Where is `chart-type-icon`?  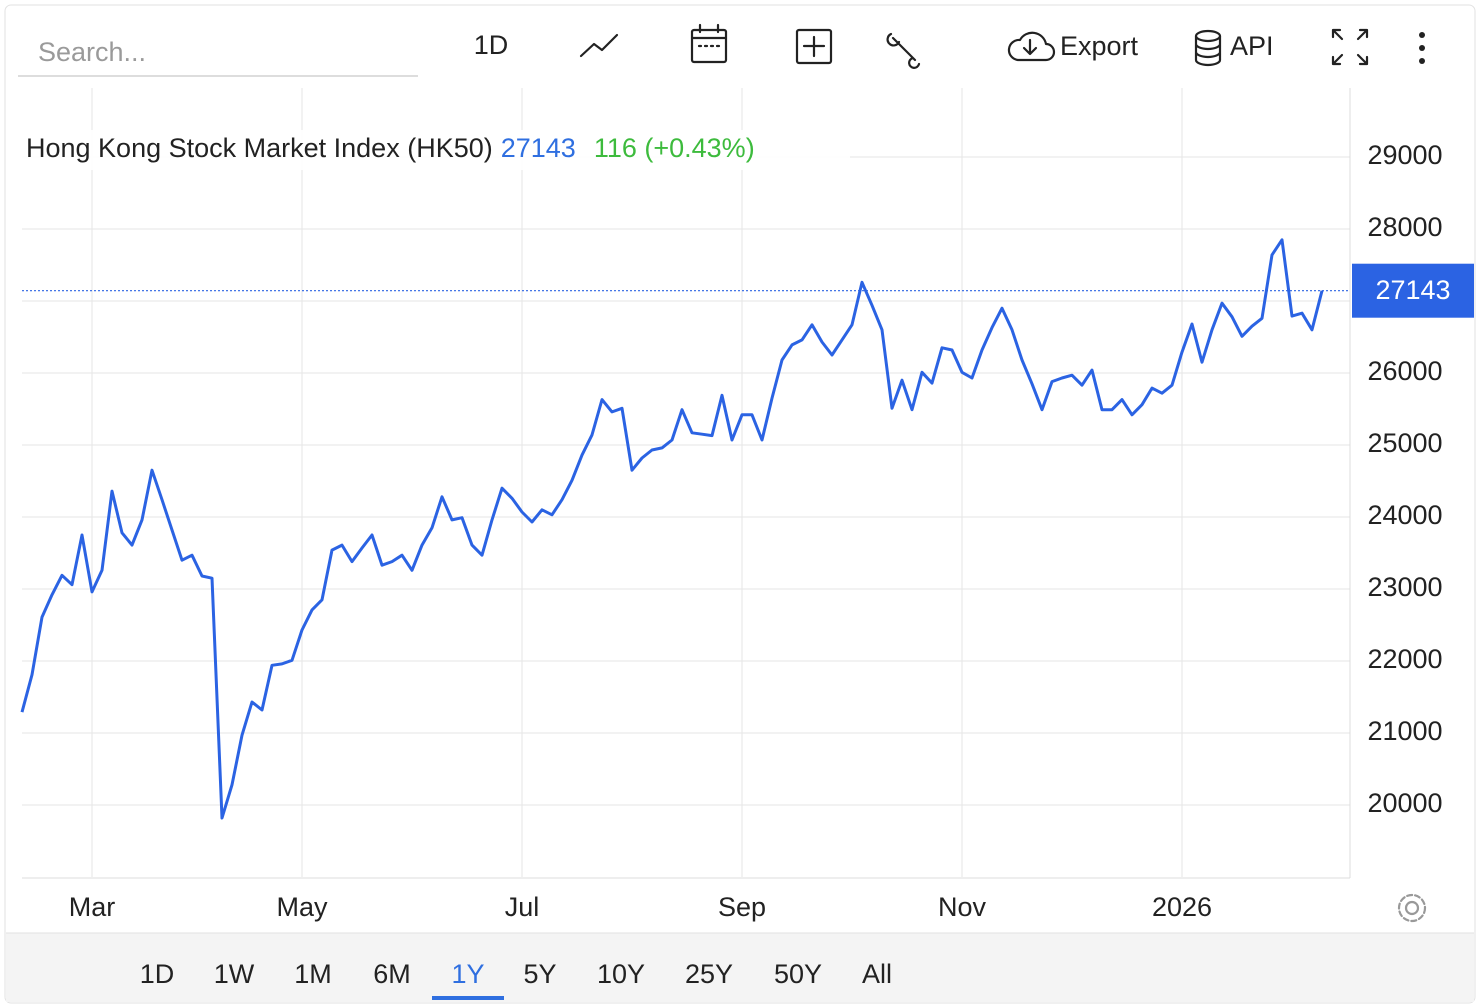
chart-type-icon is located at coordinates (599, 45).